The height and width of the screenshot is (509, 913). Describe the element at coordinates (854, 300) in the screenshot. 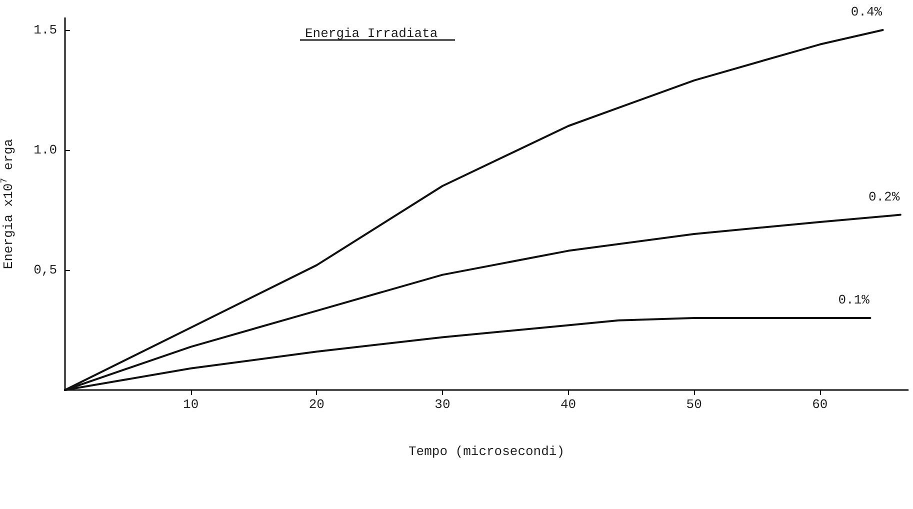

I see `series-label: 0.1%` at that location.